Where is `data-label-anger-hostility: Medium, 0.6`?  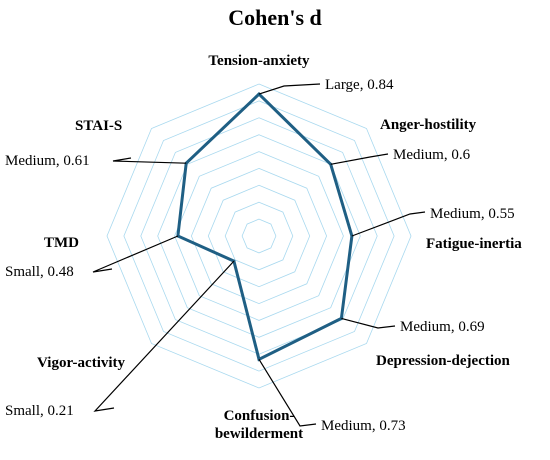 data-label-anger-hostility: Medium, 0.6 is located at coordinates (432, 155).